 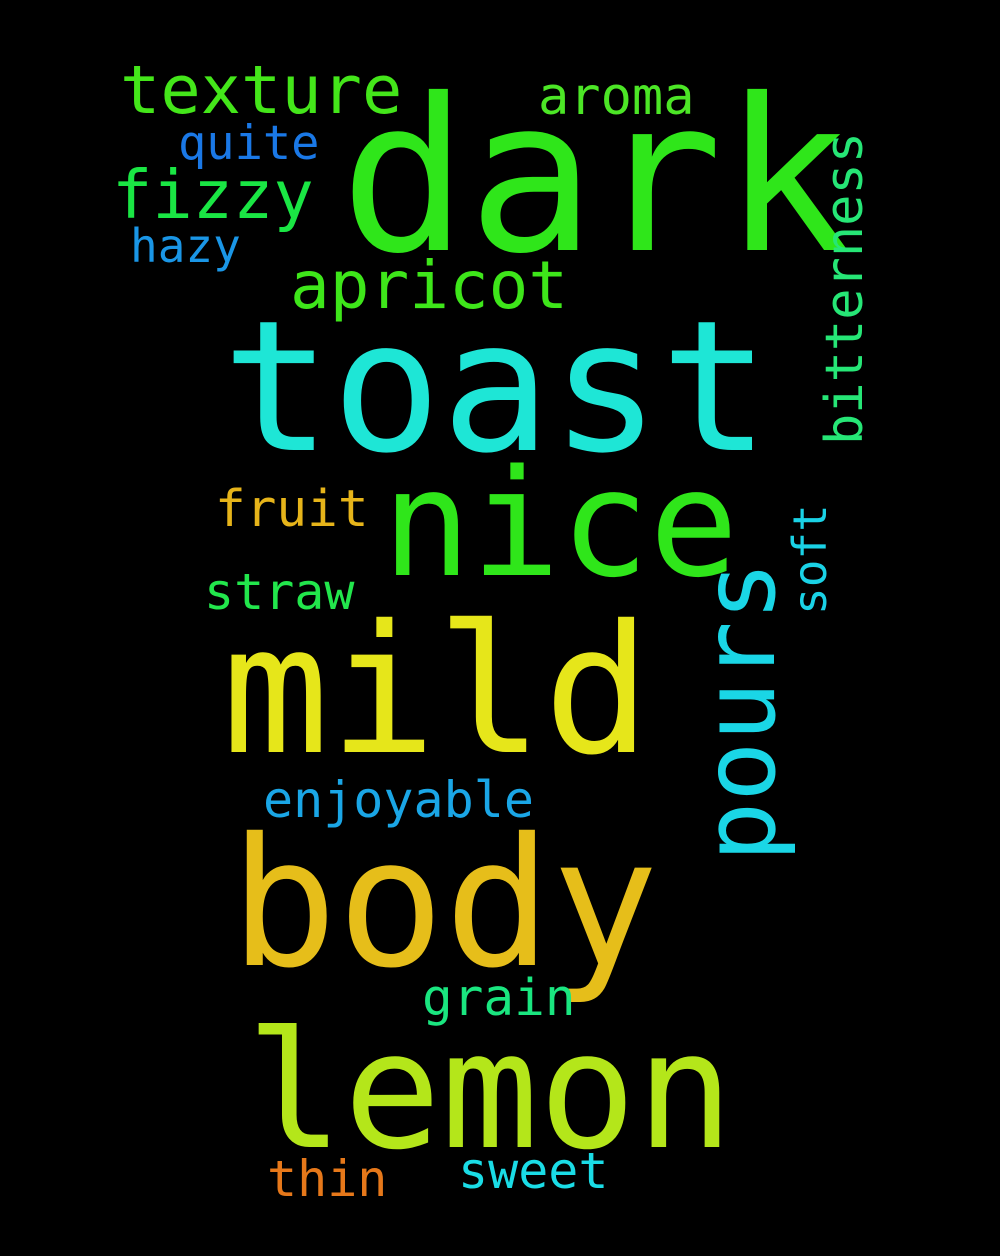 I want to click on word-apricot: apricot, so click(x=429, y=285).